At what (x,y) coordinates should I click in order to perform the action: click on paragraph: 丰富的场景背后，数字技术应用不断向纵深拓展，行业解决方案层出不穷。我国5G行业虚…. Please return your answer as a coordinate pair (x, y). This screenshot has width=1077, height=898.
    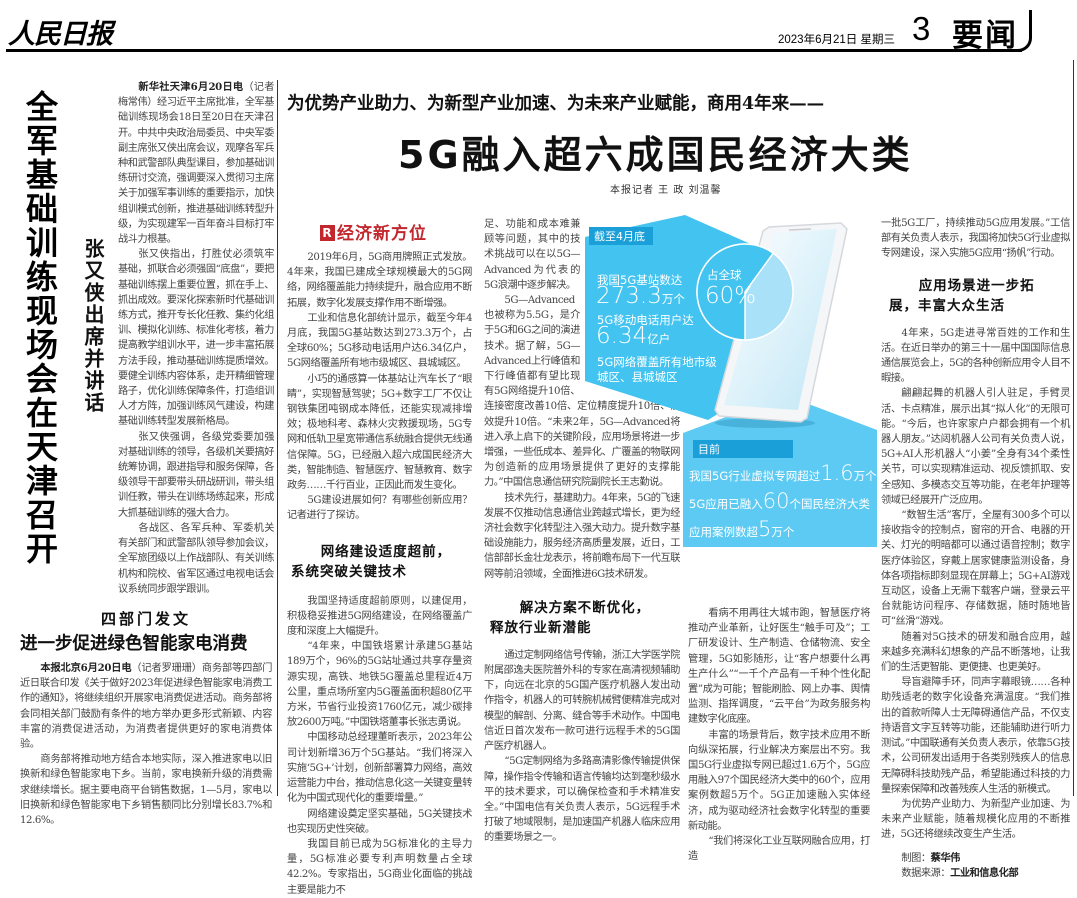
    Looking at the image, I should click on (779, 780).